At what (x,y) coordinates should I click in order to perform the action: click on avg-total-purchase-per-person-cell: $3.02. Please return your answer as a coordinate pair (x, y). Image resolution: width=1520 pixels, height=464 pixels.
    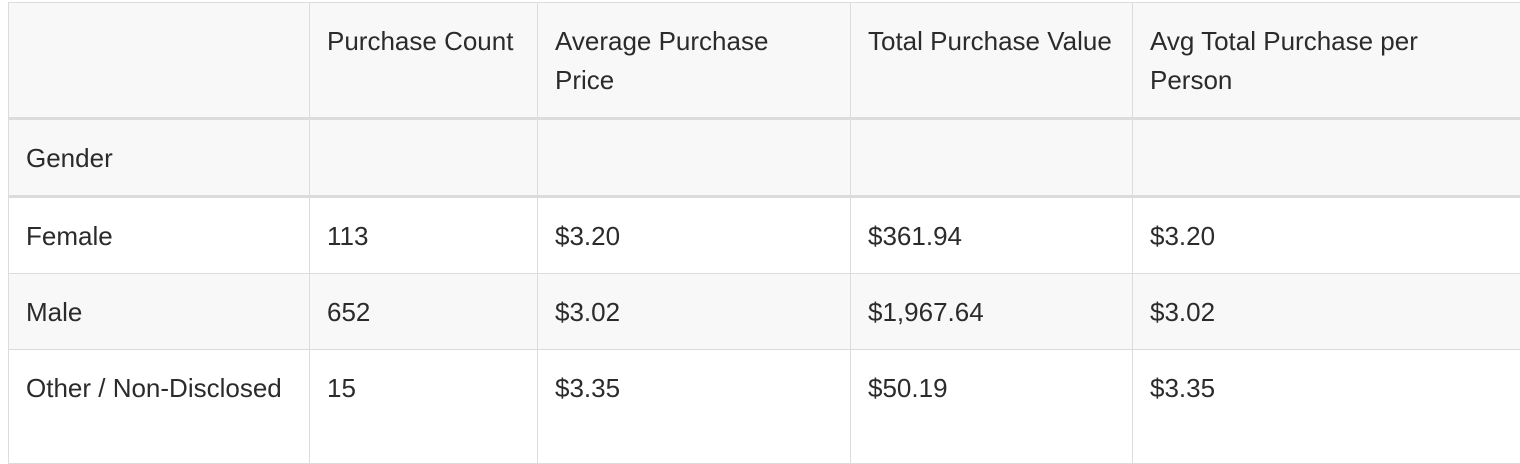
    Looking at the image, I should click on (1326, 312).